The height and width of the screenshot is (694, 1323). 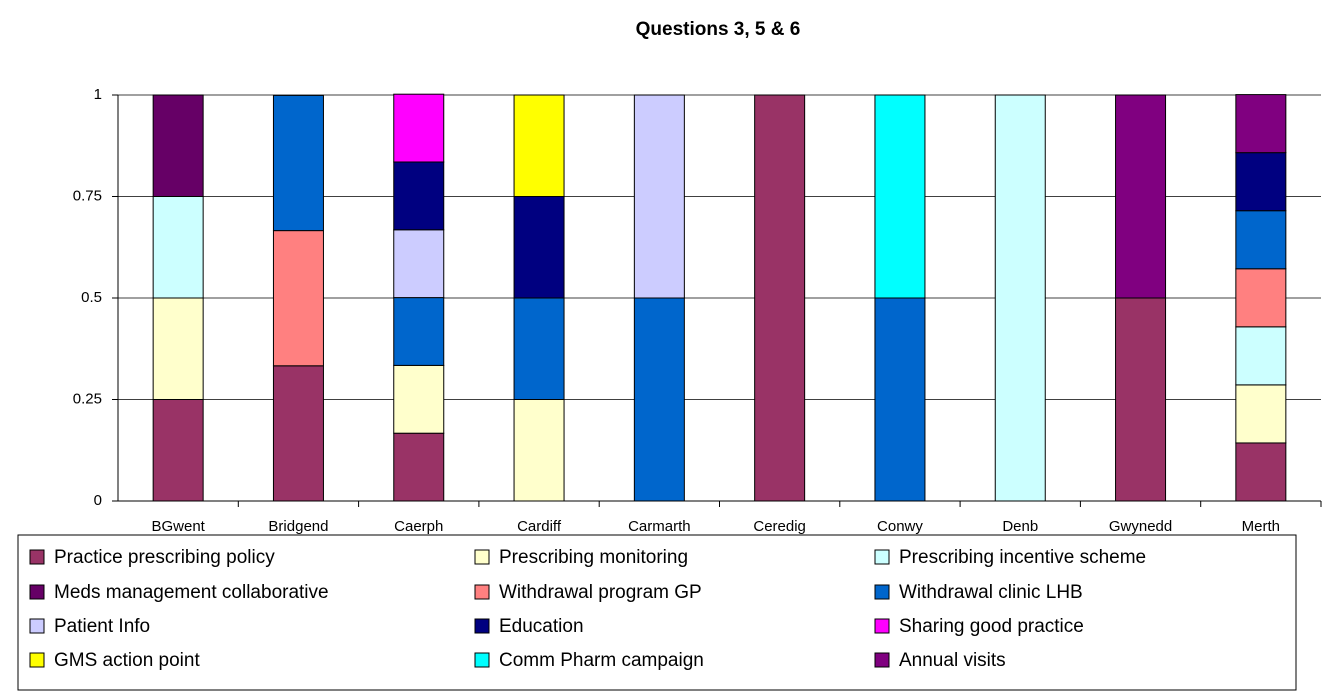 I want to click on legend-text: Withdrawal program GP, so click(x=600, y=592).